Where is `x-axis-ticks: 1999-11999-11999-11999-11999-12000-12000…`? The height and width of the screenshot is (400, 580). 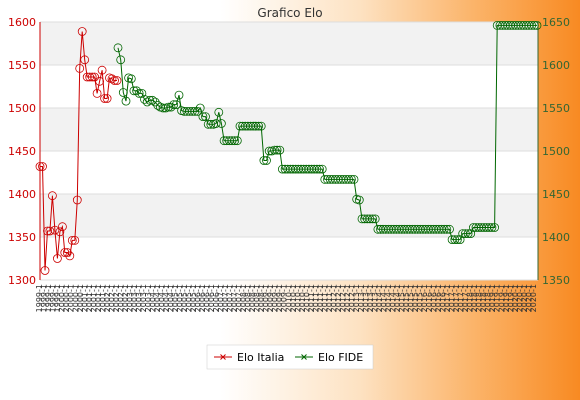 x-axis-ticks: 1999-11999-11999-11999-11999-12000-12000… is located at coordinates (286, 298).